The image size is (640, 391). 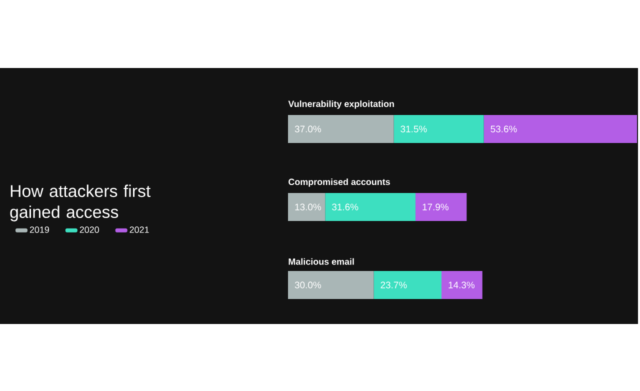 What do you see at coordinates (90, 229) in the screenshot?
I see `legend-label: 2020` at bounding box center [90, 229].